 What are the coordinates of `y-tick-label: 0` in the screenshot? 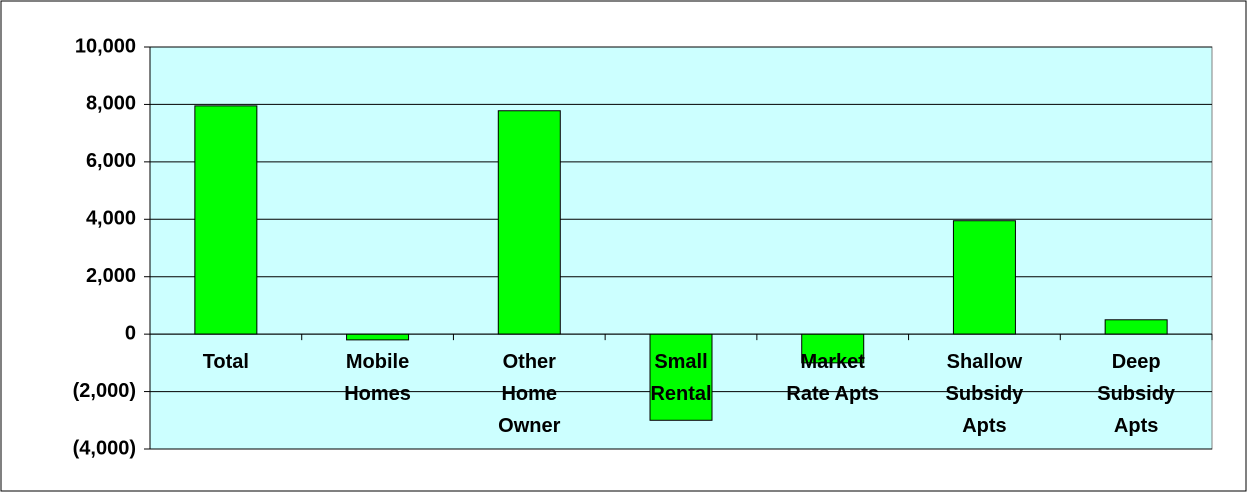 It's located at (130, 333).